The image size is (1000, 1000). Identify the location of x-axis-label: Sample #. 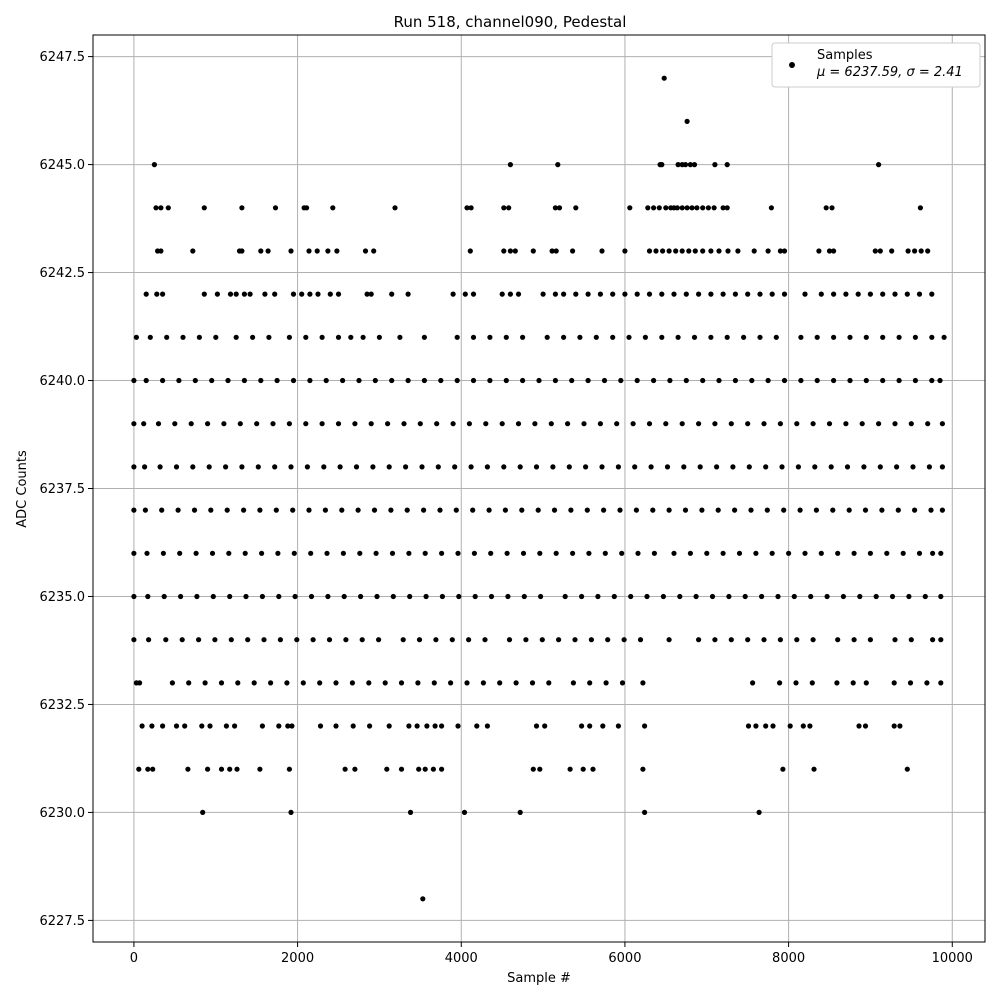
(539, 978).